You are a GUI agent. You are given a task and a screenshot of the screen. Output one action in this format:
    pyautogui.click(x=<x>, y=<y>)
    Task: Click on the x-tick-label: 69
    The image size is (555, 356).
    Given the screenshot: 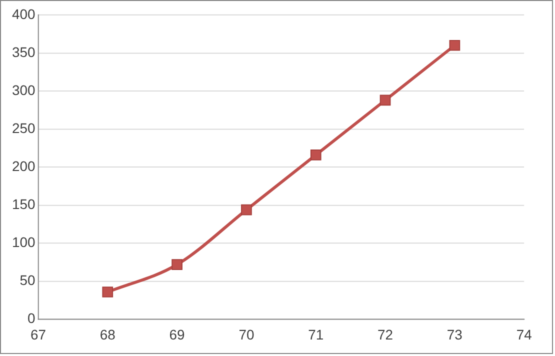 What is the action you would take?
    pyautogui.click(x=177, y=334)
    